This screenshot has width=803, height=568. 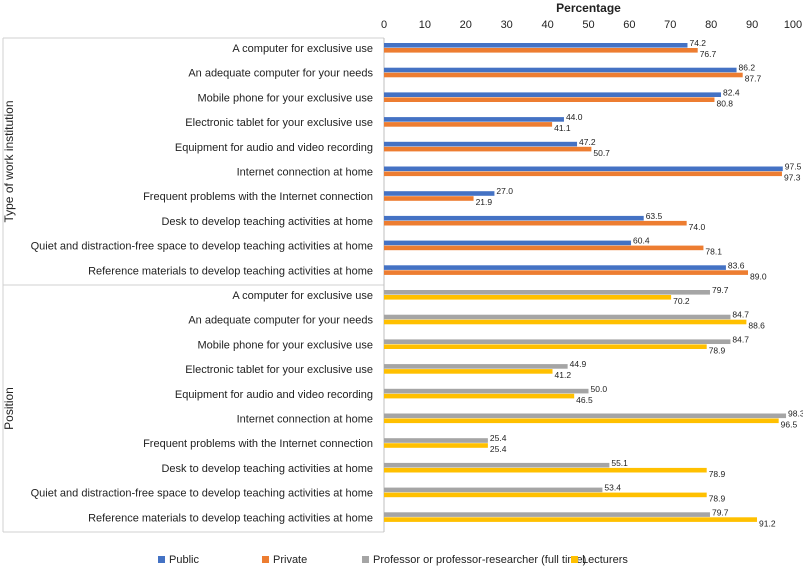 What do you see at coordinates (713, 252) in the screenshot?
I see `data-label: 78.1` at bounding box center [713, 252].